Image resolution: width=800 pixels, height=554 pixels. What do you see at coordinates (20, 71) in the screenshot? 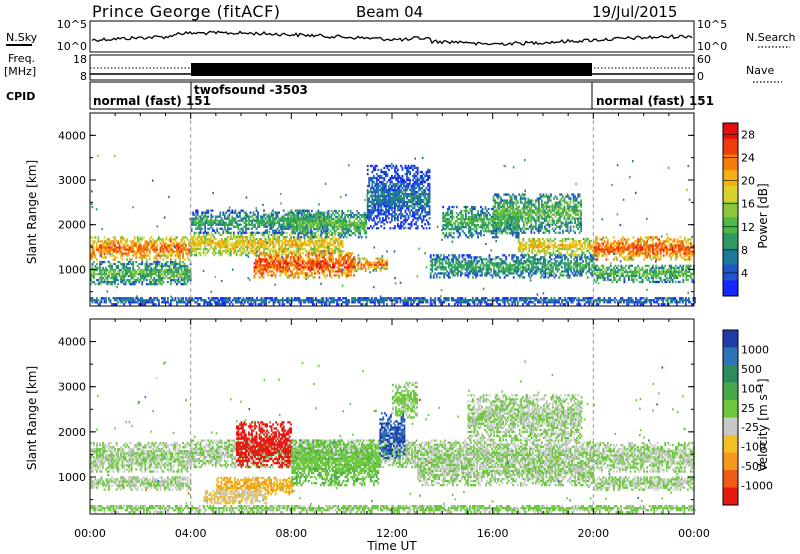
I see `freq-label-line2: [MHz]` at bounding box center [20, 71].